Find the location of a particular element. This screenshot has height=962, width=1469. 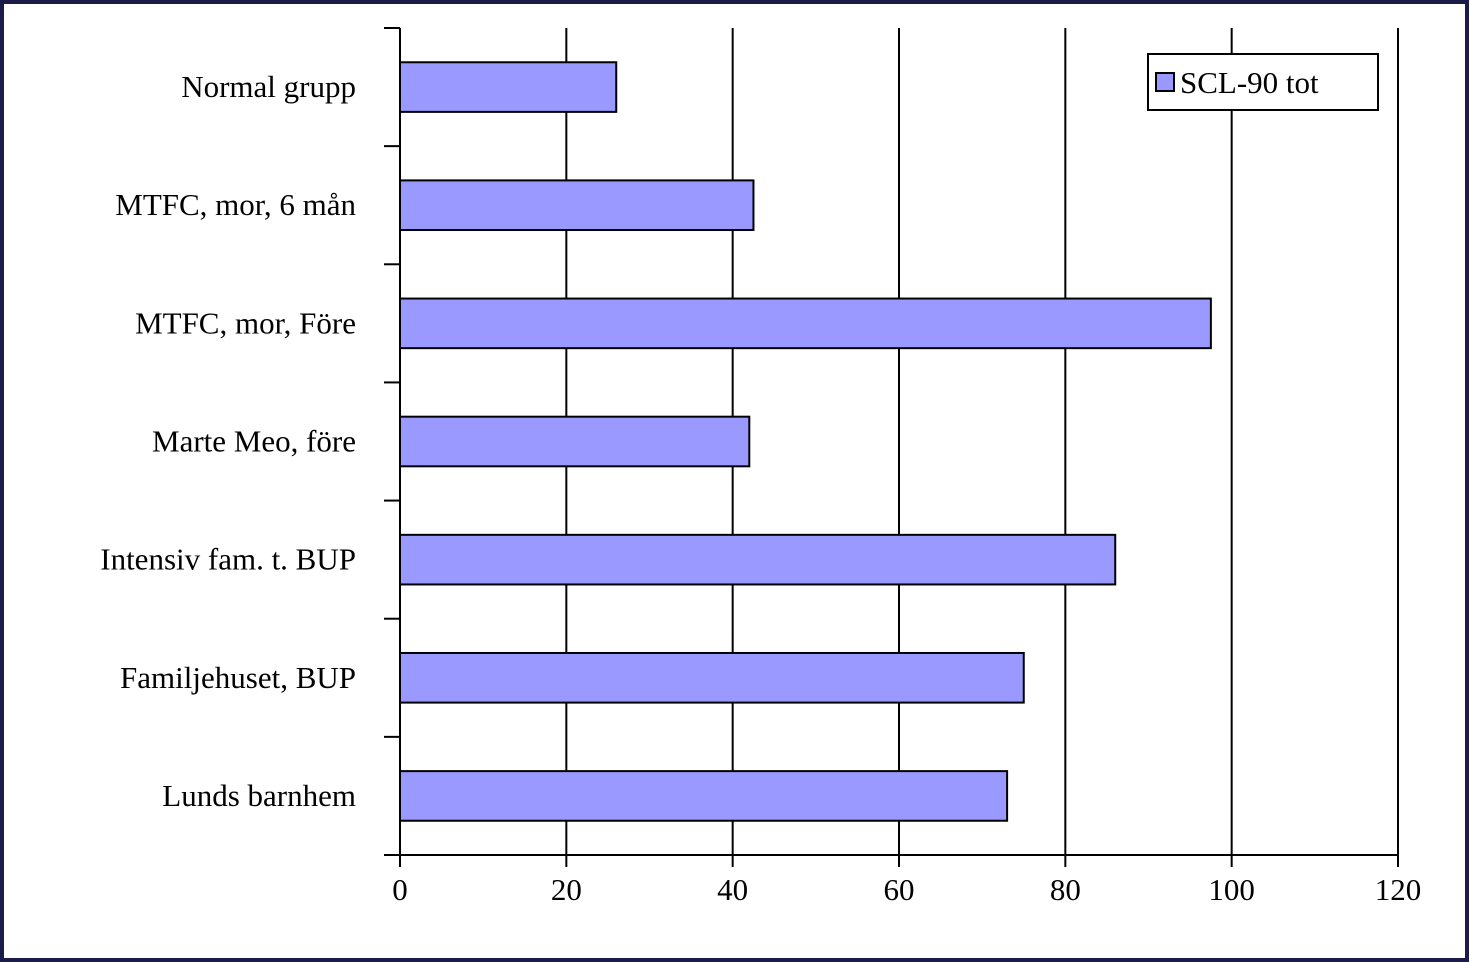

x-tick-label: 0 is located at coordinates (400, 889).